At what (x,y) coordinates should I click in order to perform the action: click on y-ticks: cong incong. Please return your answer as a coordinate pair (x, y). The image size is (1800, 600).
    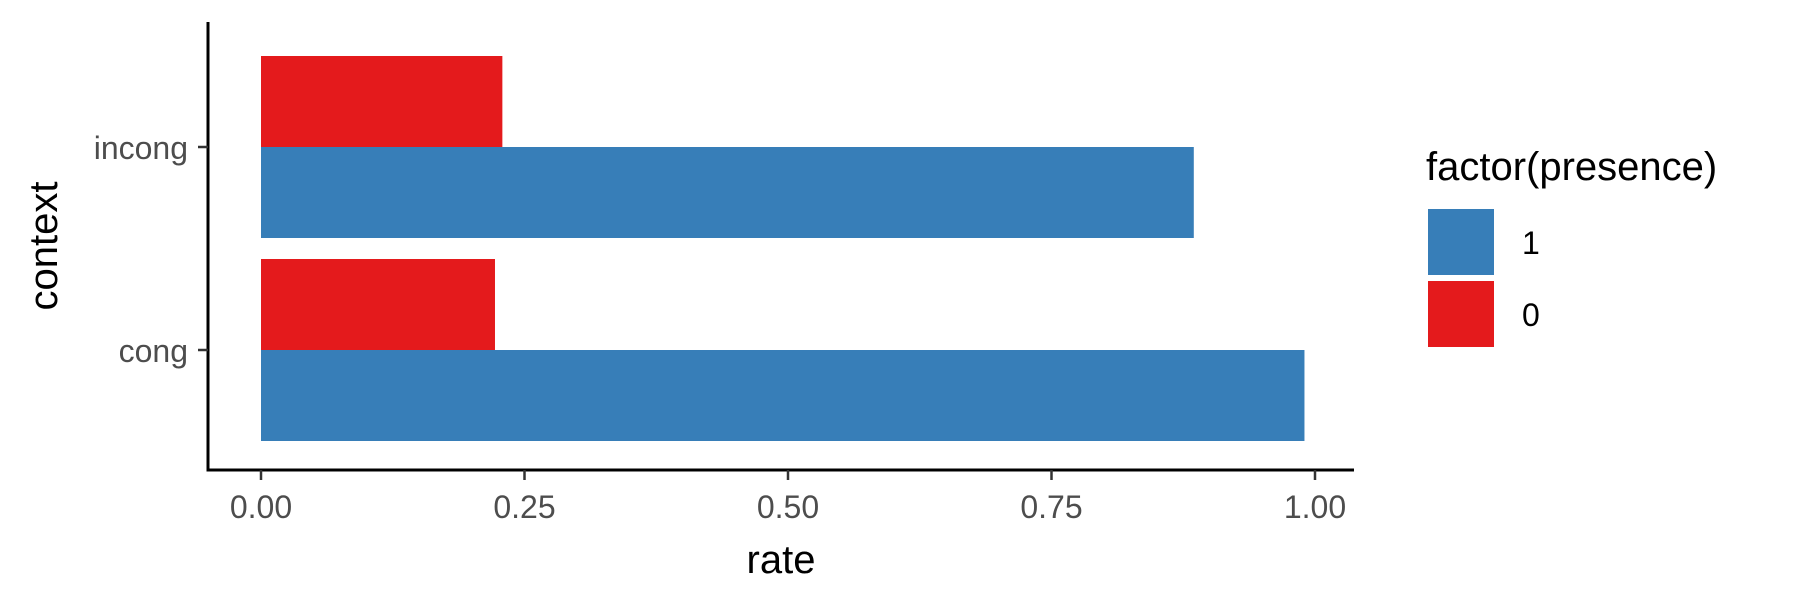
    Looking at the image, I should click on (151, 249).